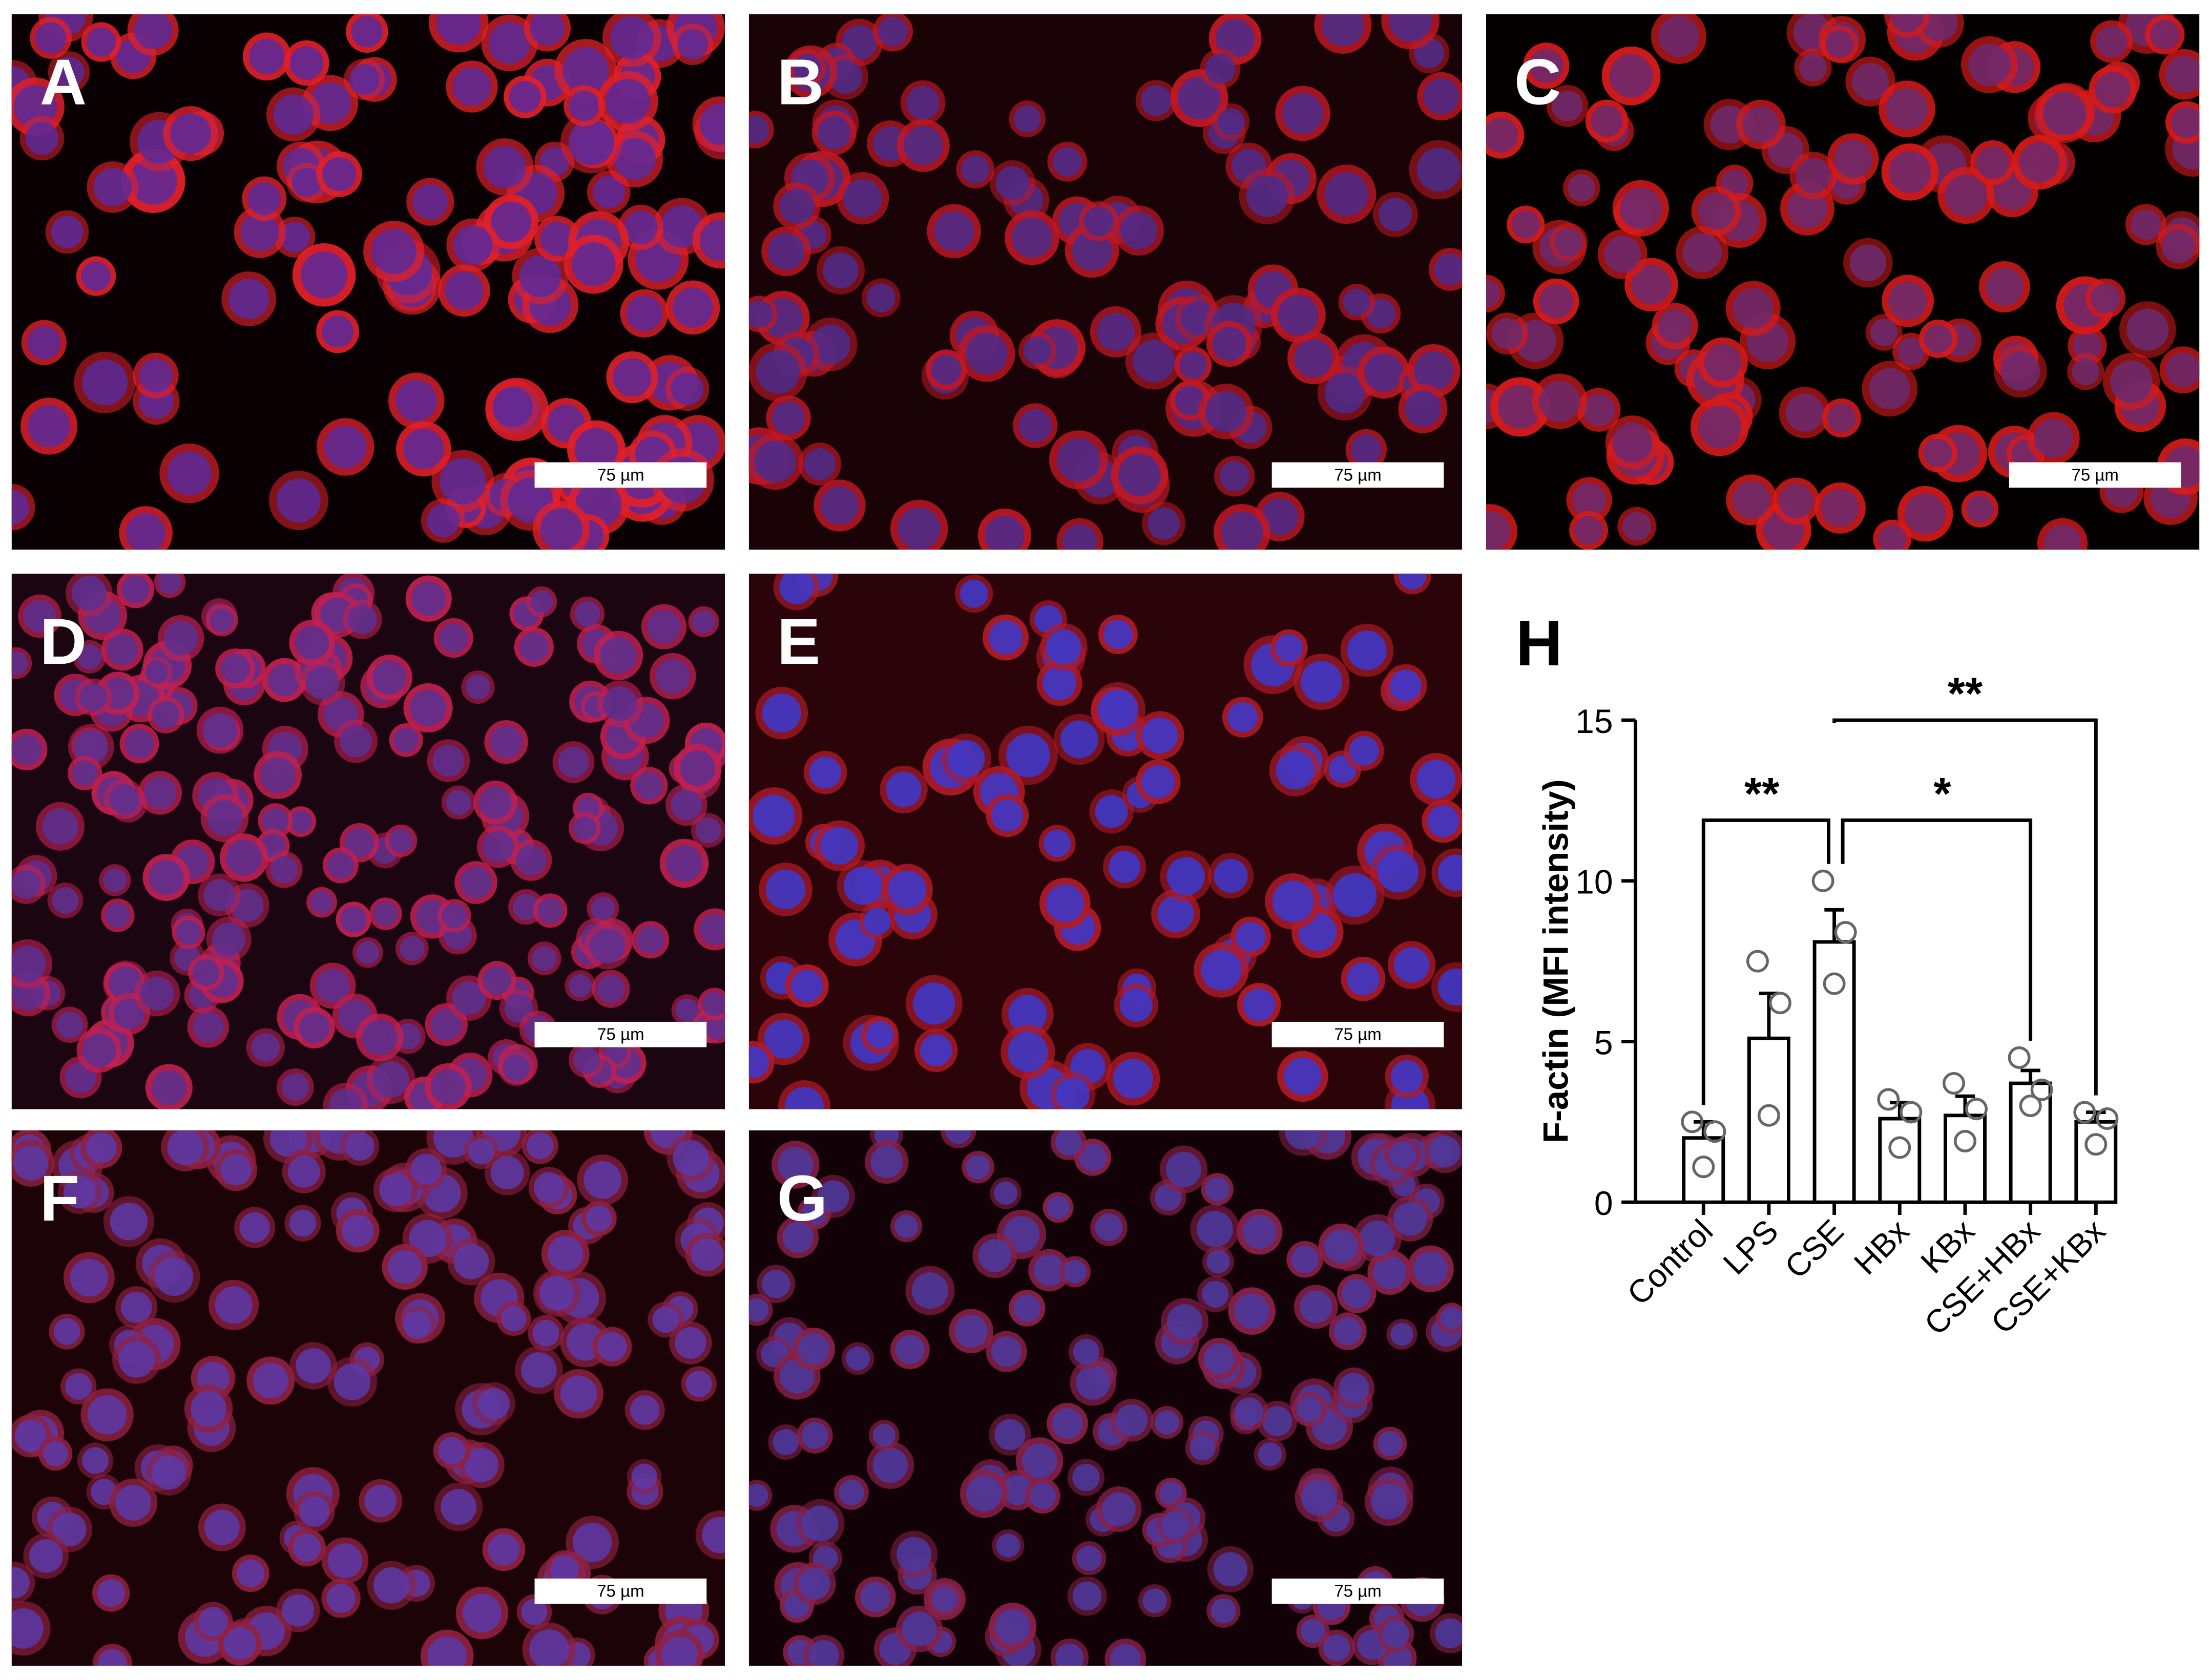  I want to click on panel-label: H, so click(1539, 642).